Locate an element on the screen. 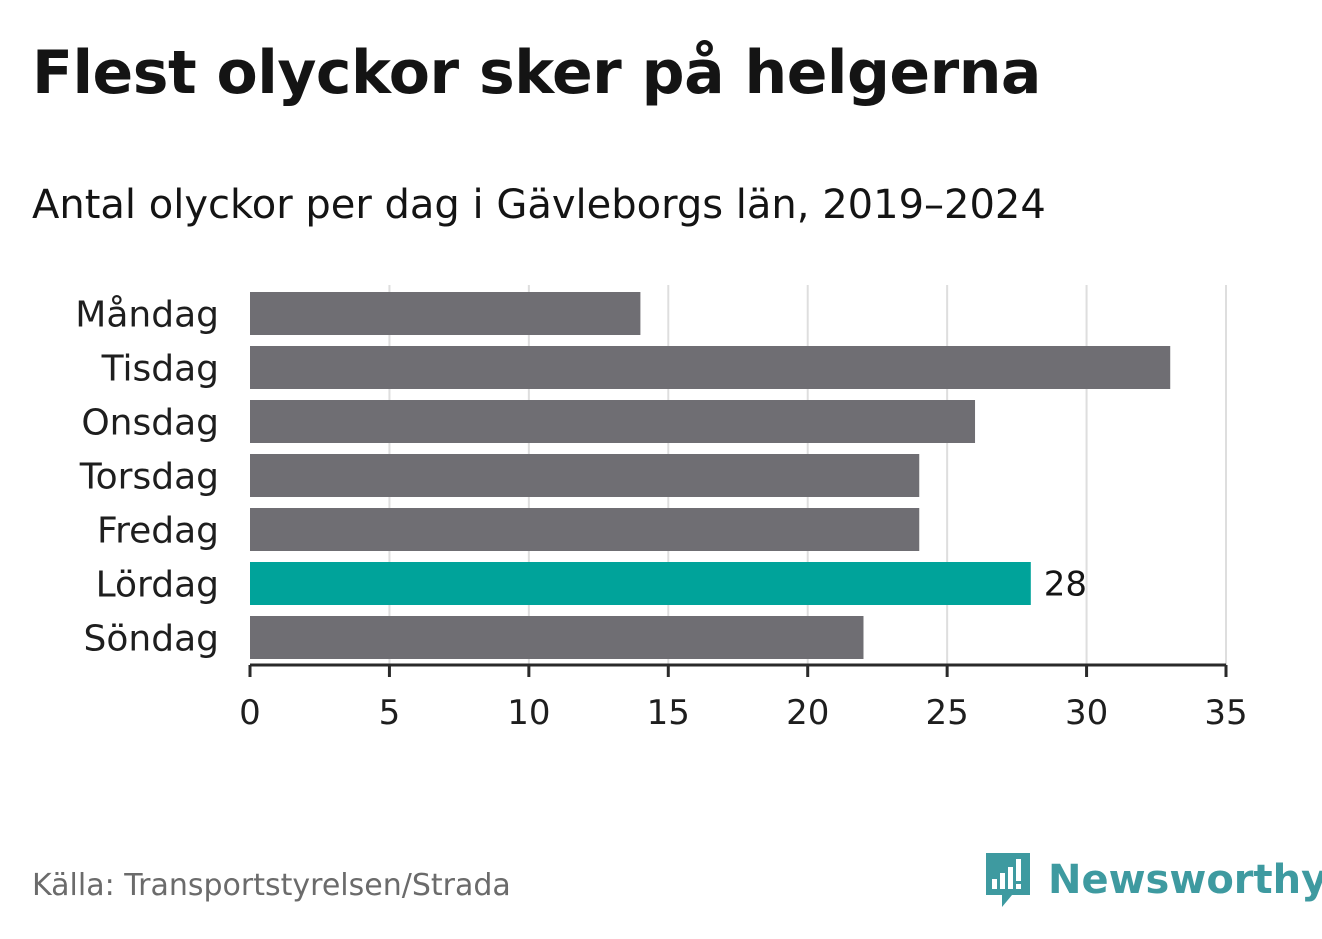 The width and height of the screenshot is (1322, 939). category-label: Söndag is located at coordinates (151, 639).